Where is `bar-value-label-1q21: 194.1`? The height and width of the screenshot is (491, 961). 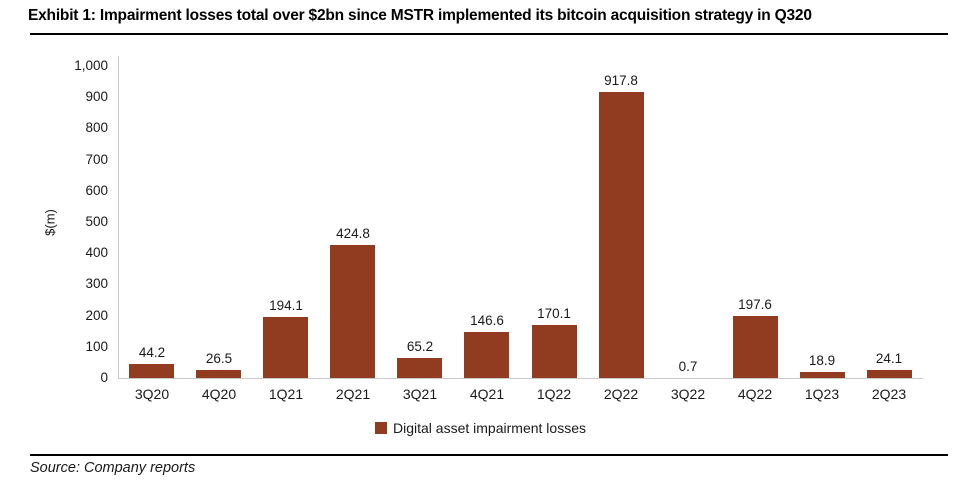
bar-value-label-1q21: 194.1 is located at coordinates (286, 305).